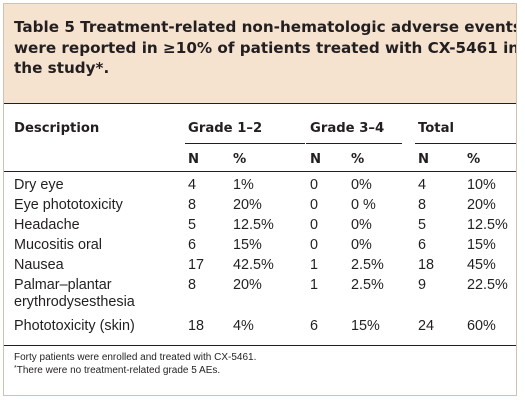 This screenshot has height=405, width=525. Describe the element at coordinates (487, 285) in the screenshot. I see `cell-percent: 22.5%` at that location.